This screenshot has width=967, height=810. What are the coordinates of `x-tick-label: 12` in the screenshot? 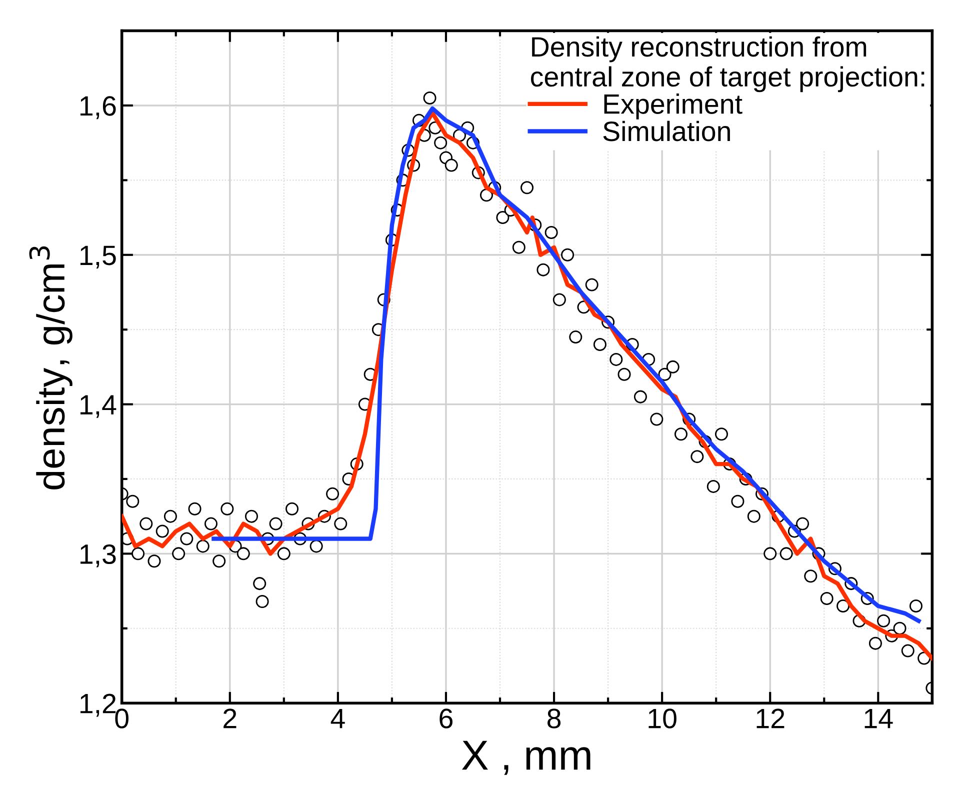 It's located at (770, 718).